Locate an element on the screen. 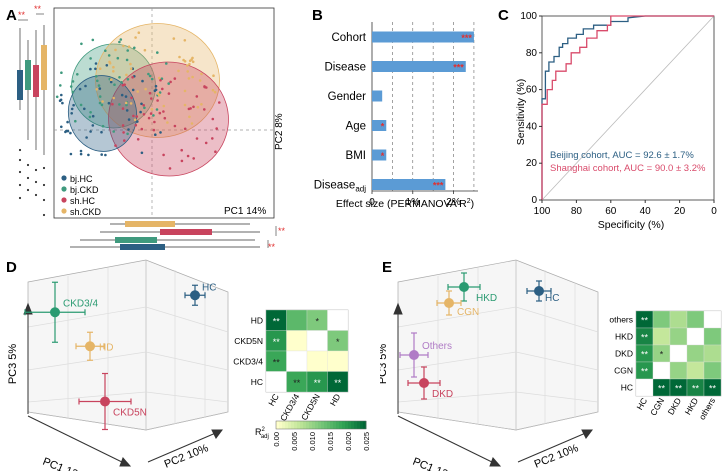 The image size is (726, 471). roc-curve-beijing is located at coordinates (627, 107).